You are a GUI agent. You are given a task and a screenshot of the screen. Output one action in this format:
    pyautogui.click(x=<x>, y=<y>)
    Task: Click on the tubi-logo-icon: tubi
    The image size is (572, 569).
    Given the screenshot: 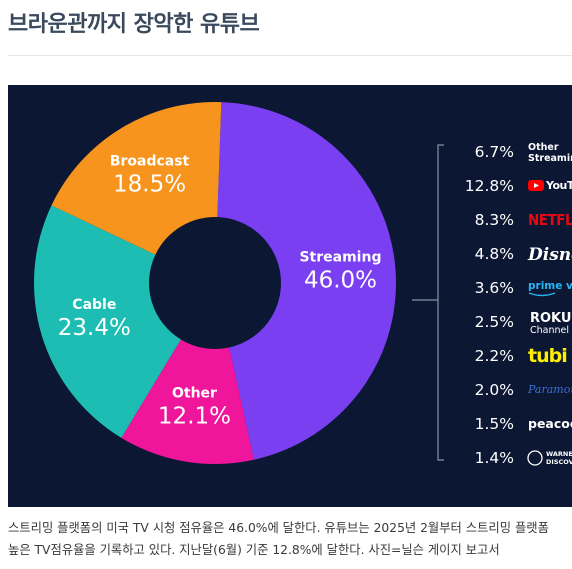 What is the action you would take?
    pyautogui.click(x=548, y=356)
    